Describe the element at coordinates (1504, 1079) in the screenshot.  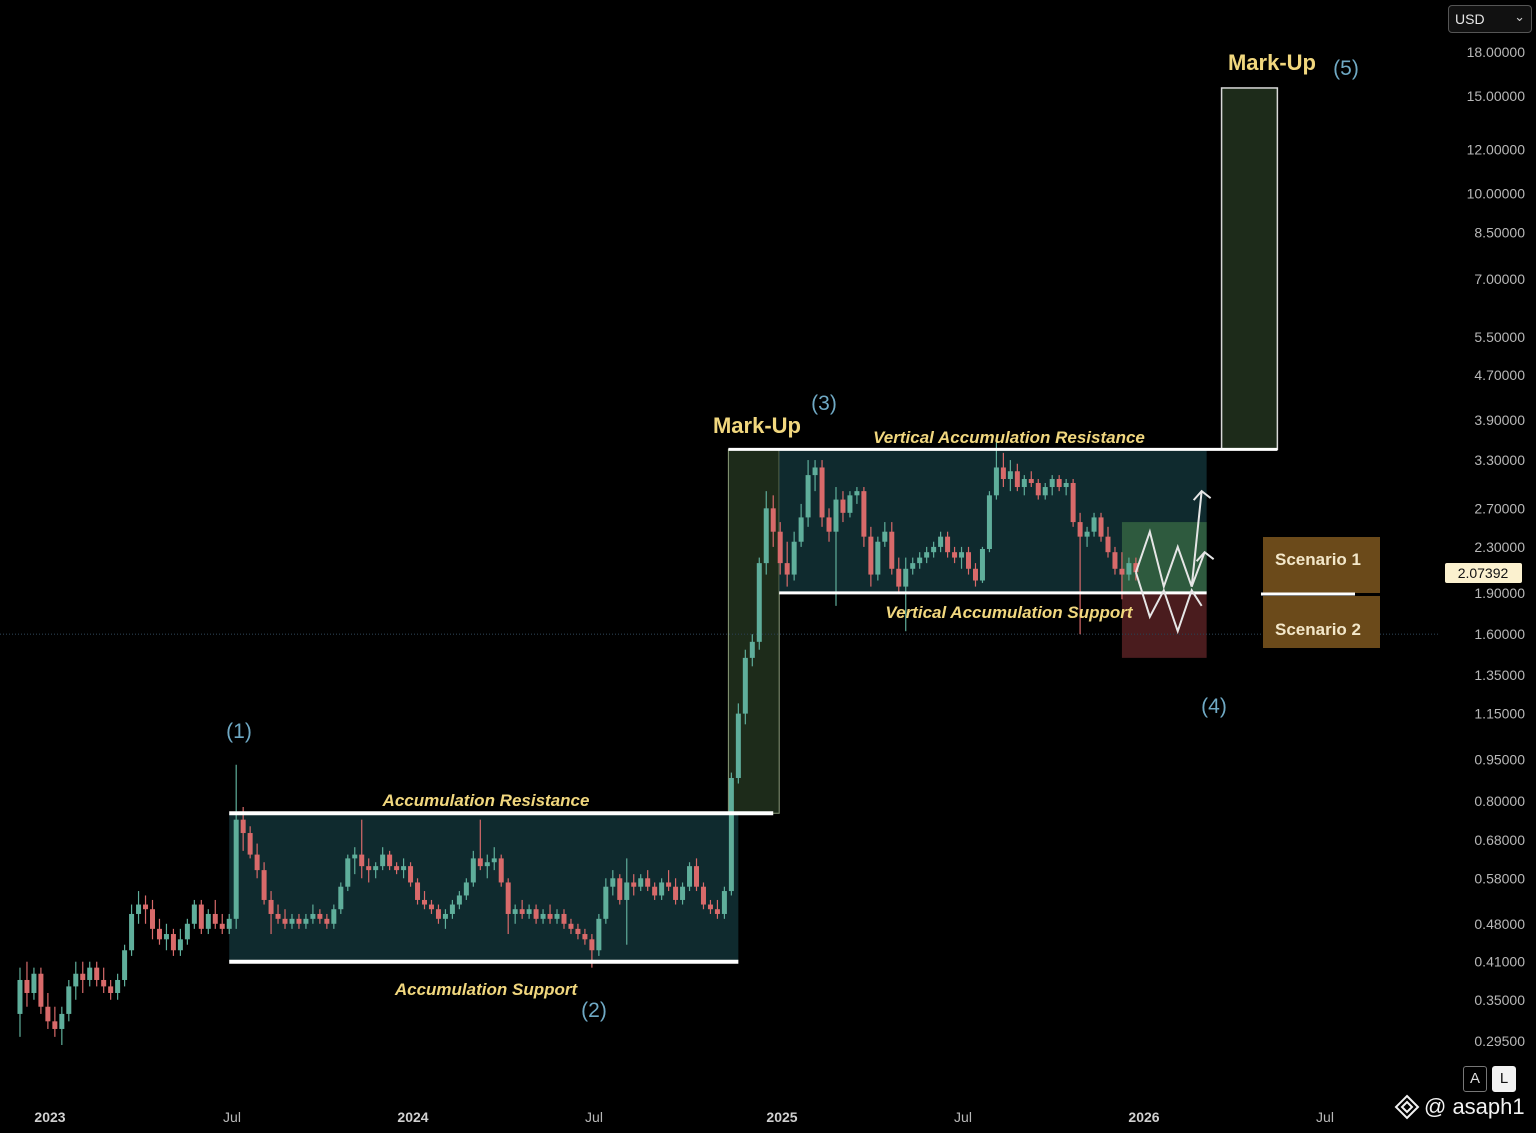
I see `log-scale-button: L` at that location.